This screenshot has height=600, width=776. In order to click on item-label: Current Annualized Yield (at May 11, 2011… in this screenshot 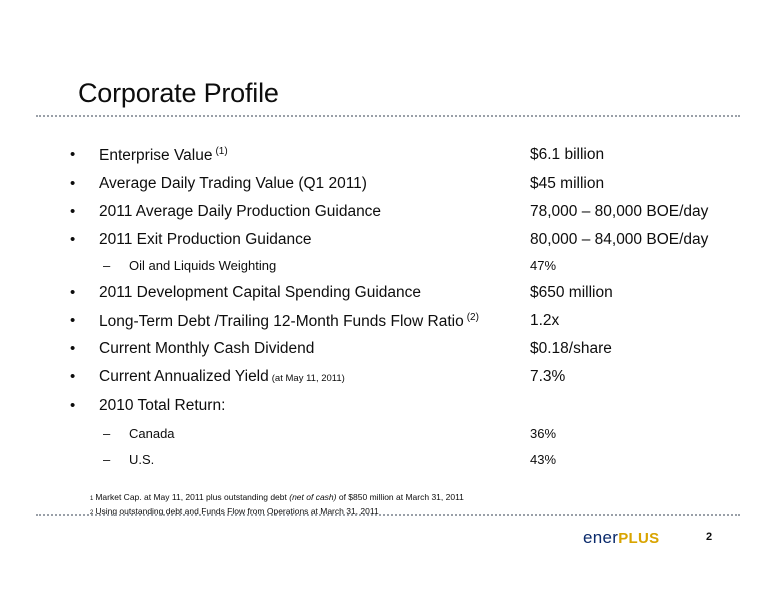, I will do `click(222, 376)`.